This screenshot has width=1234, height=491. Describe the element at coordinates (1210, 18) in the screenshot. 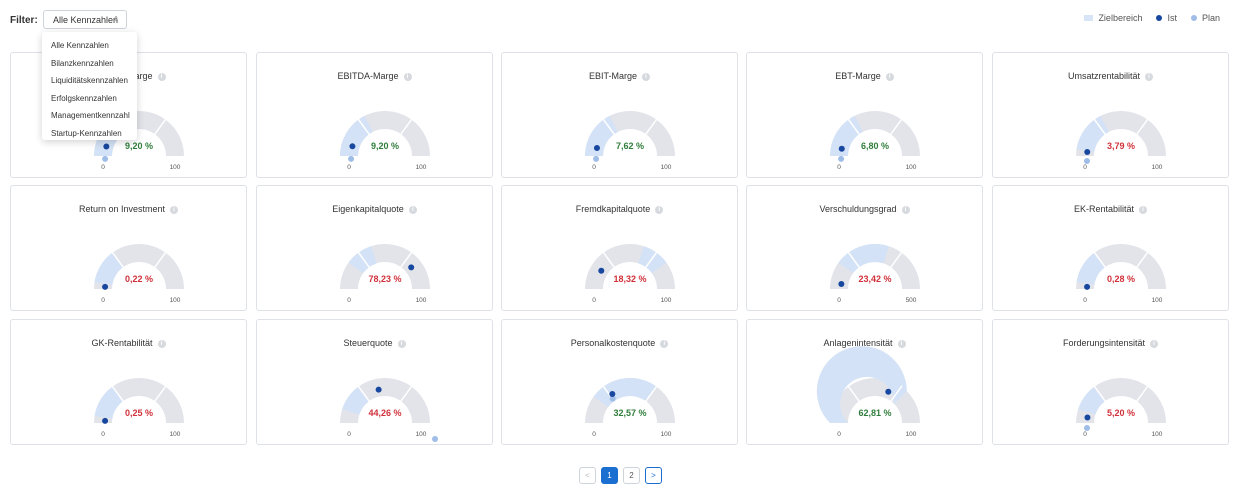

I see `legend-label: Plan` at that location.